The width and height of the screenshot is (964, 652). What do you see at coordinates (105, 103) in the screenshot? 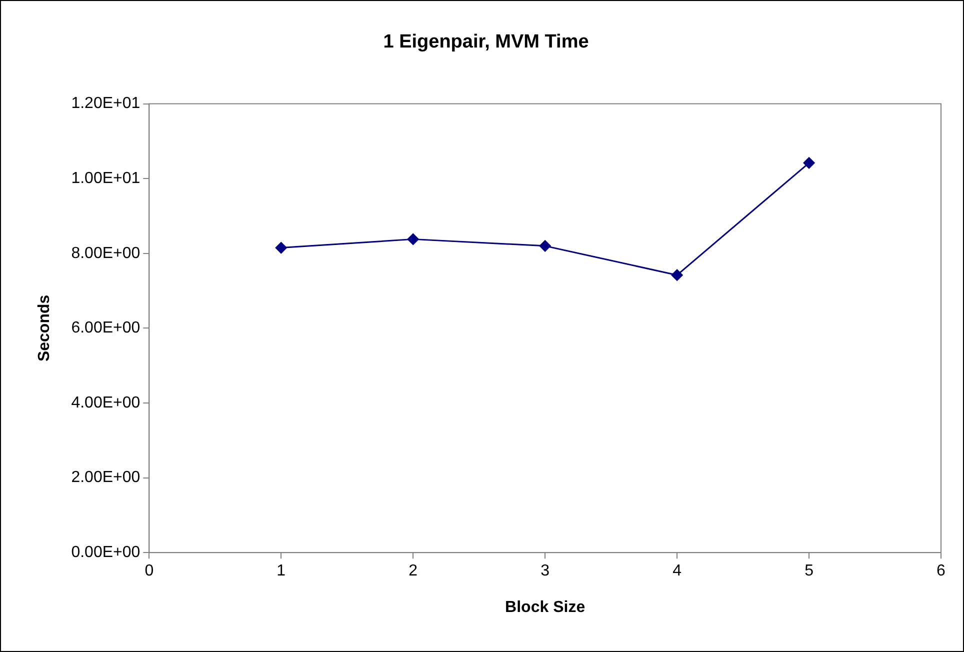
I see `y-tick-label: 1.20E+01` at bounding box center [105, 103].